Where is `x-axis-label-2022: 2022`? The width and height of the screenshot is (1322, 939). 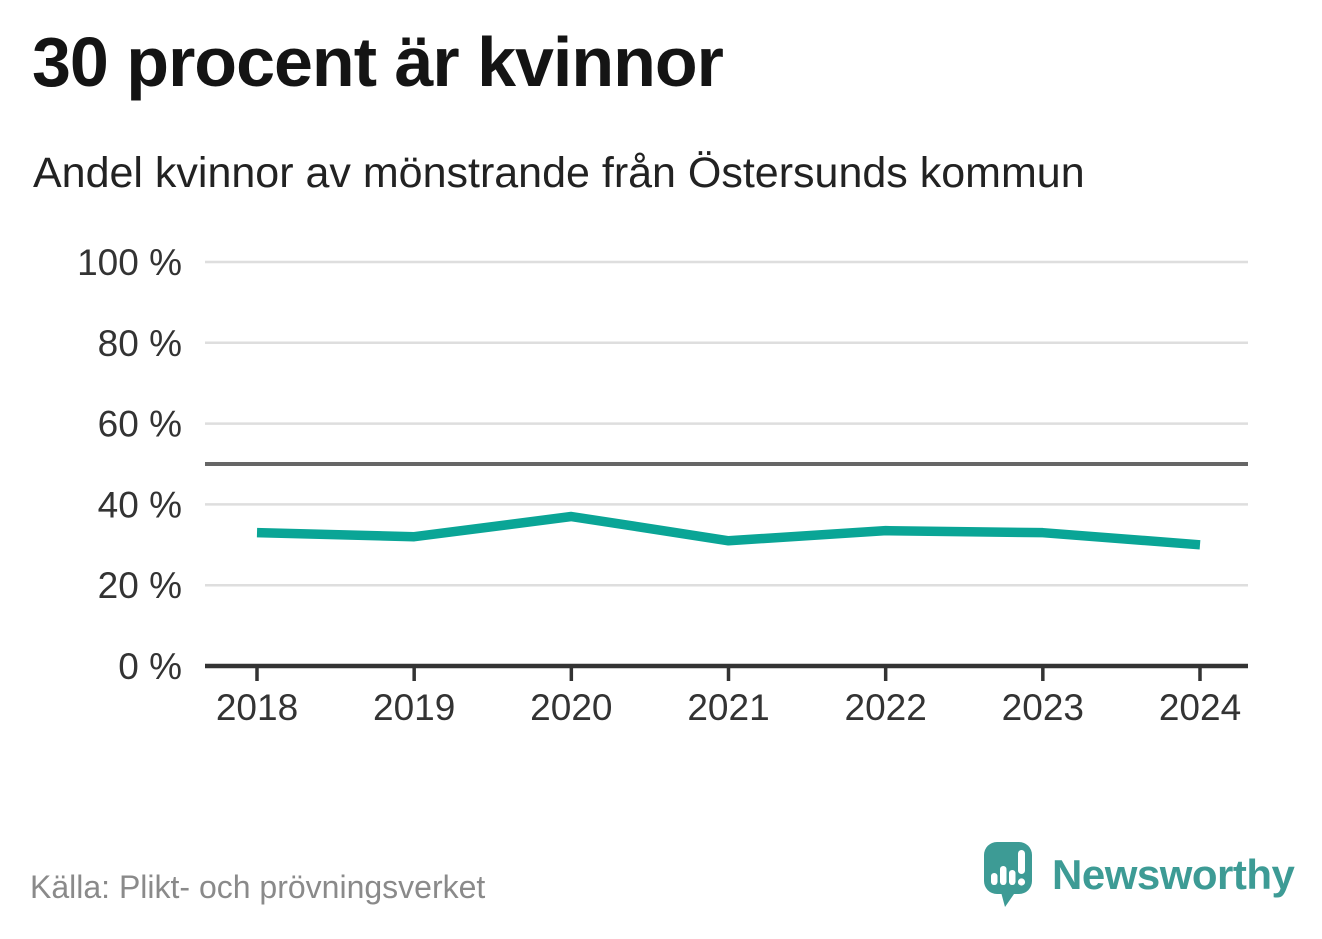 x-axis-label-2022: 2022 is located at coordinates (886, 707).